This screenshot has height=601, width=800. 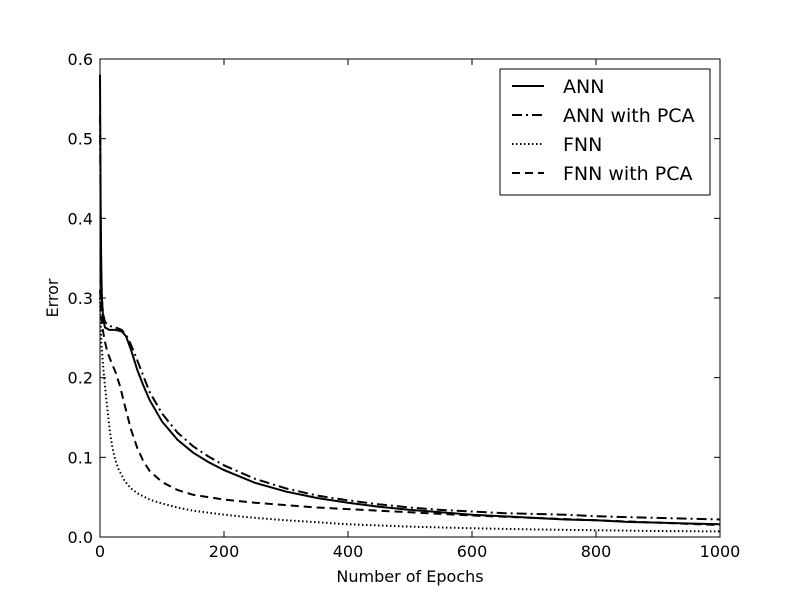 What do you see at coordinates (80, 537) in the screenshot?
I see `y-tick-label: 0.0` at bounding box center [80, 537].